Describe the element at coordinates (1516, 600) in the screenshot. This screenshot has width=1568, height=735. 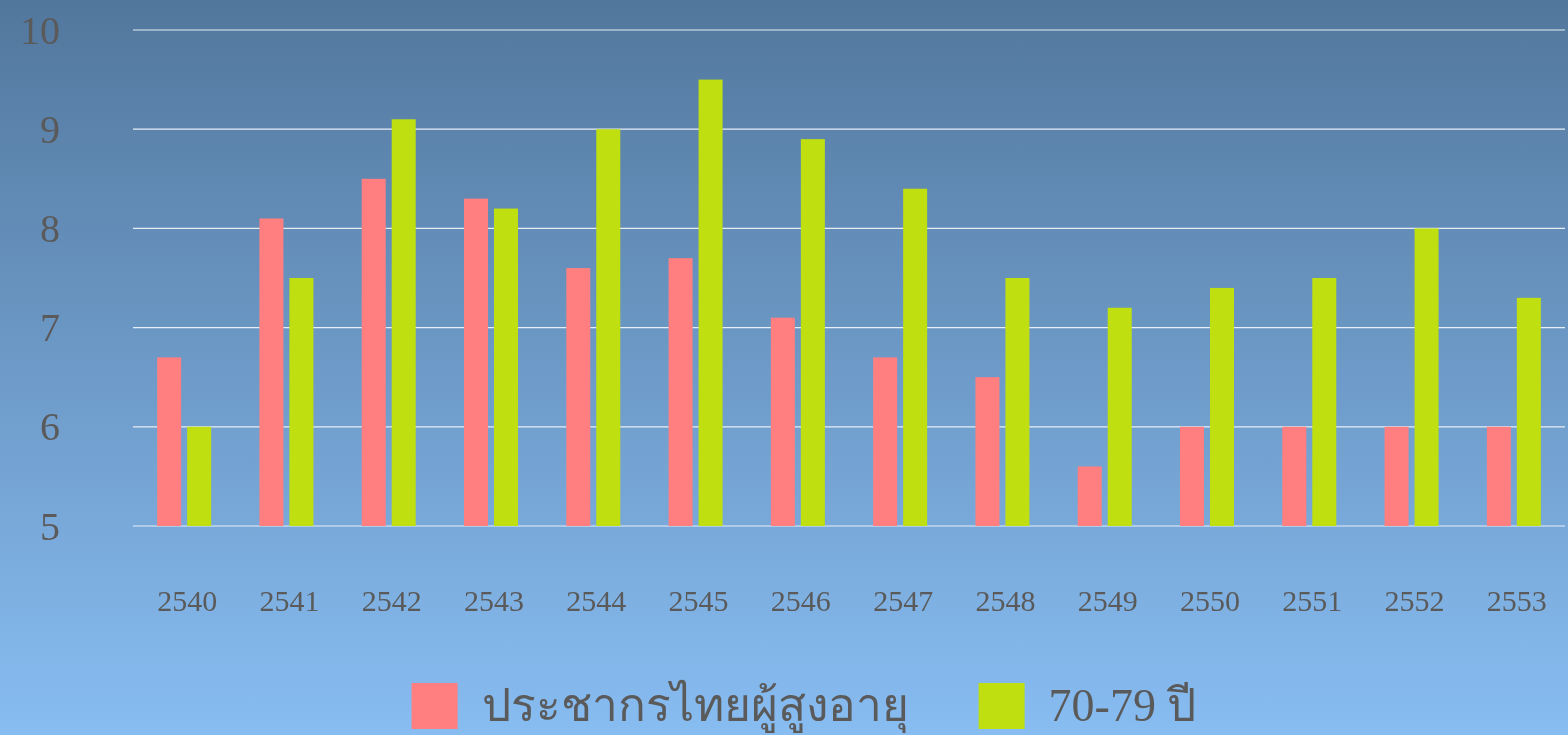
I see `x-tick-label: 2553` at that location.